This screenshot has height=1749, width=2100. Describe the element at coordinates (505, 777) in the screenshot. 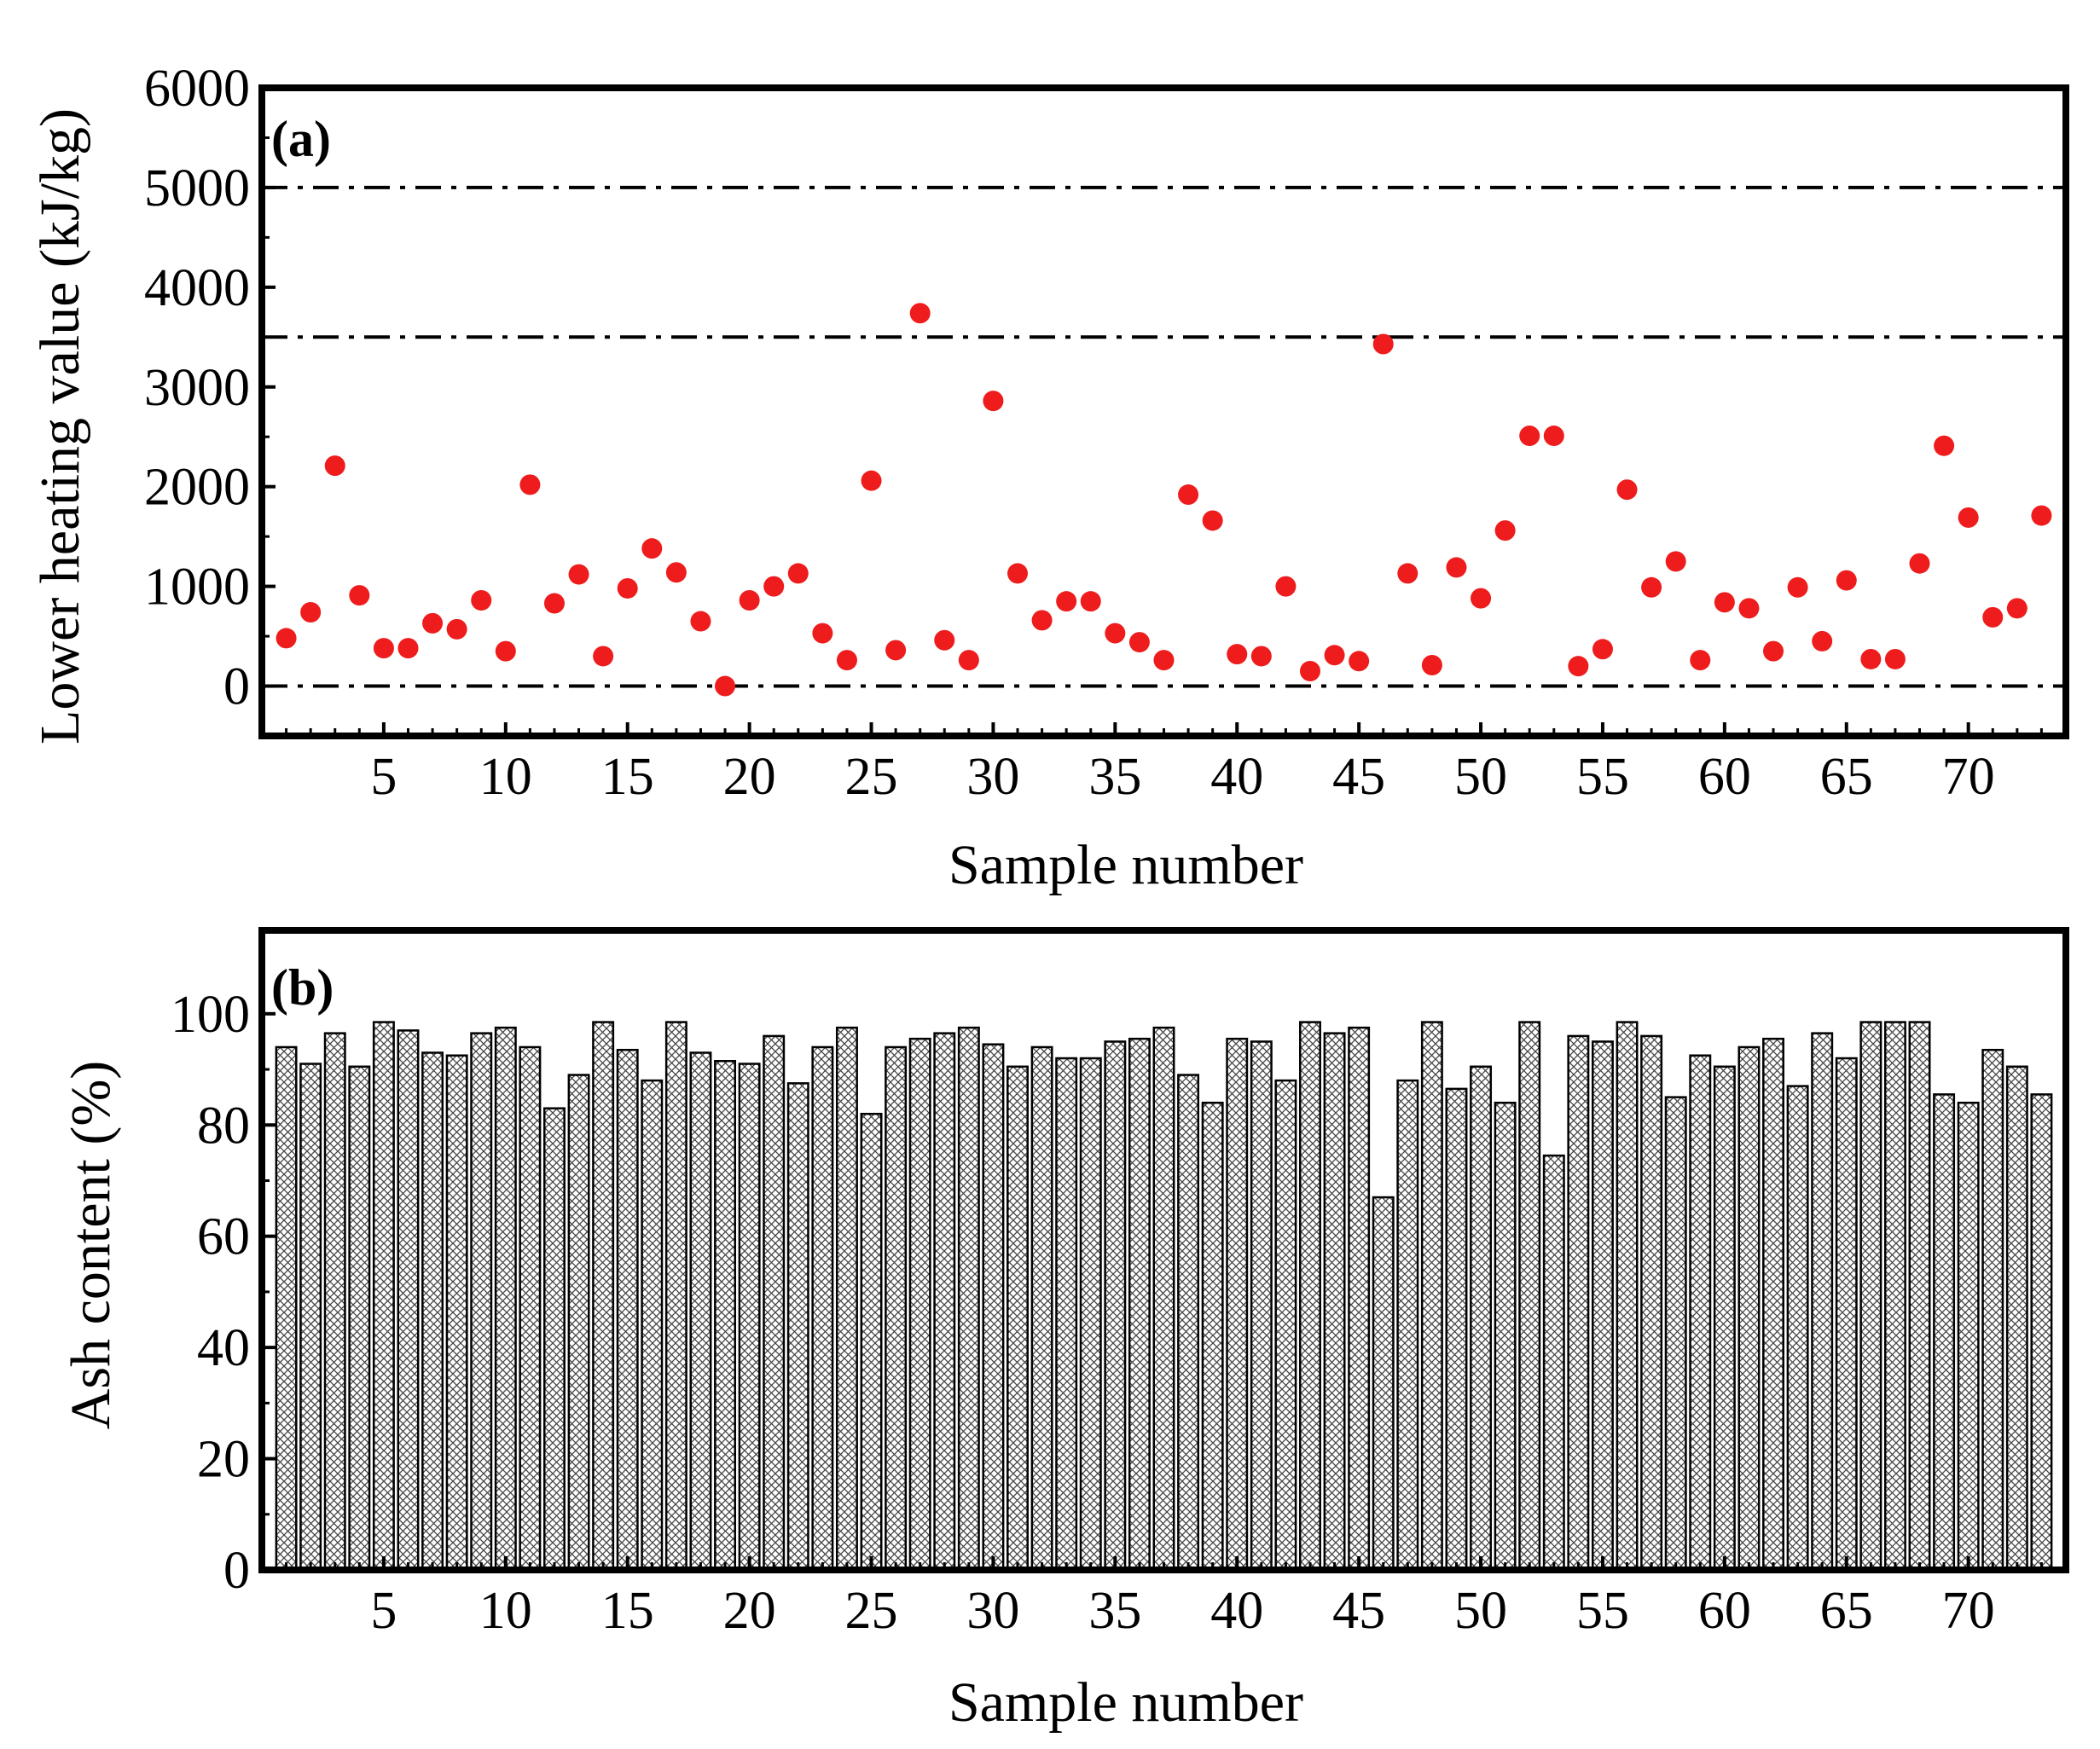

I see `x-tick-label: 10` at that location.